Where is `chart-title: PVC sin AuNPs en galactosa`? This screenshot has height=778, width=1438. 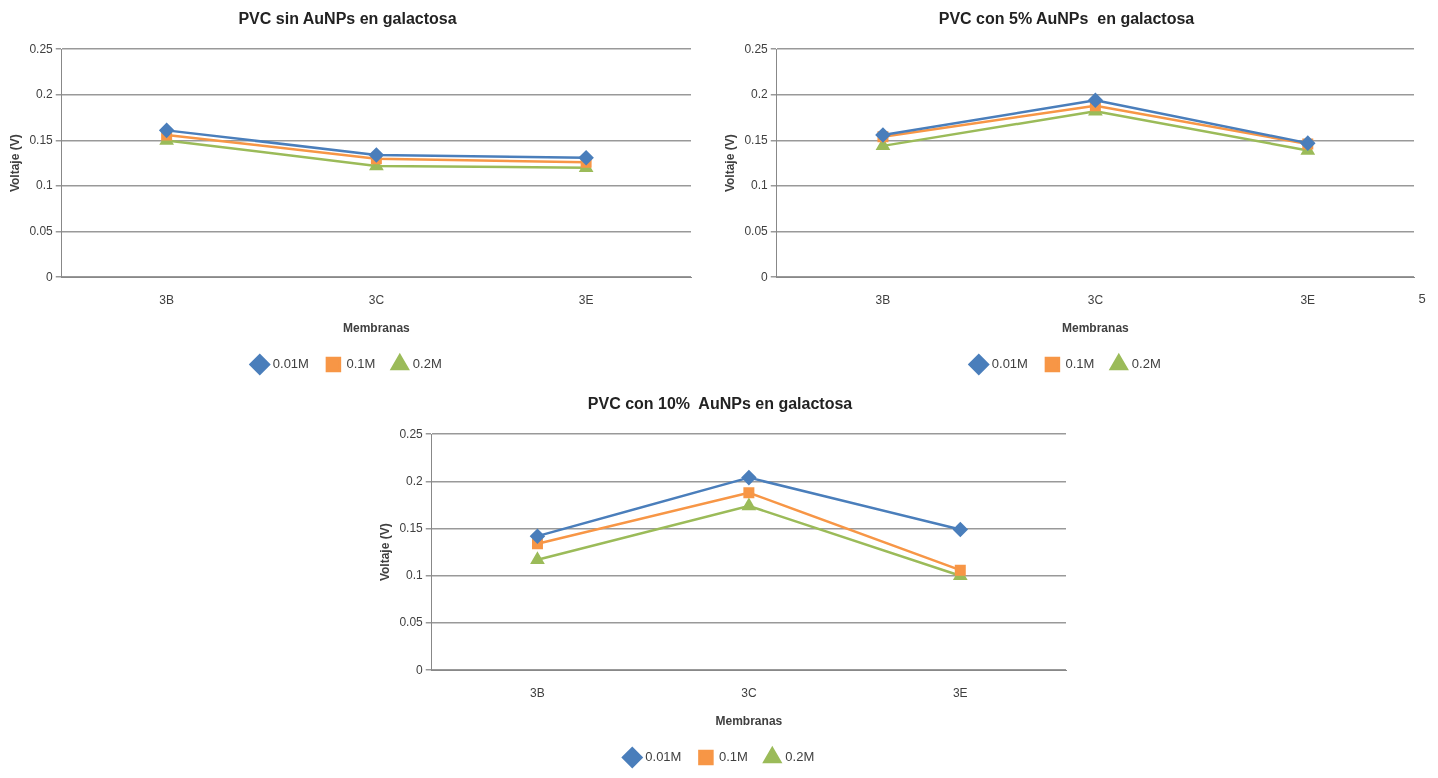
chart-title: PVC sin AuNPs en galactosa is located at coordinates (347, 19).